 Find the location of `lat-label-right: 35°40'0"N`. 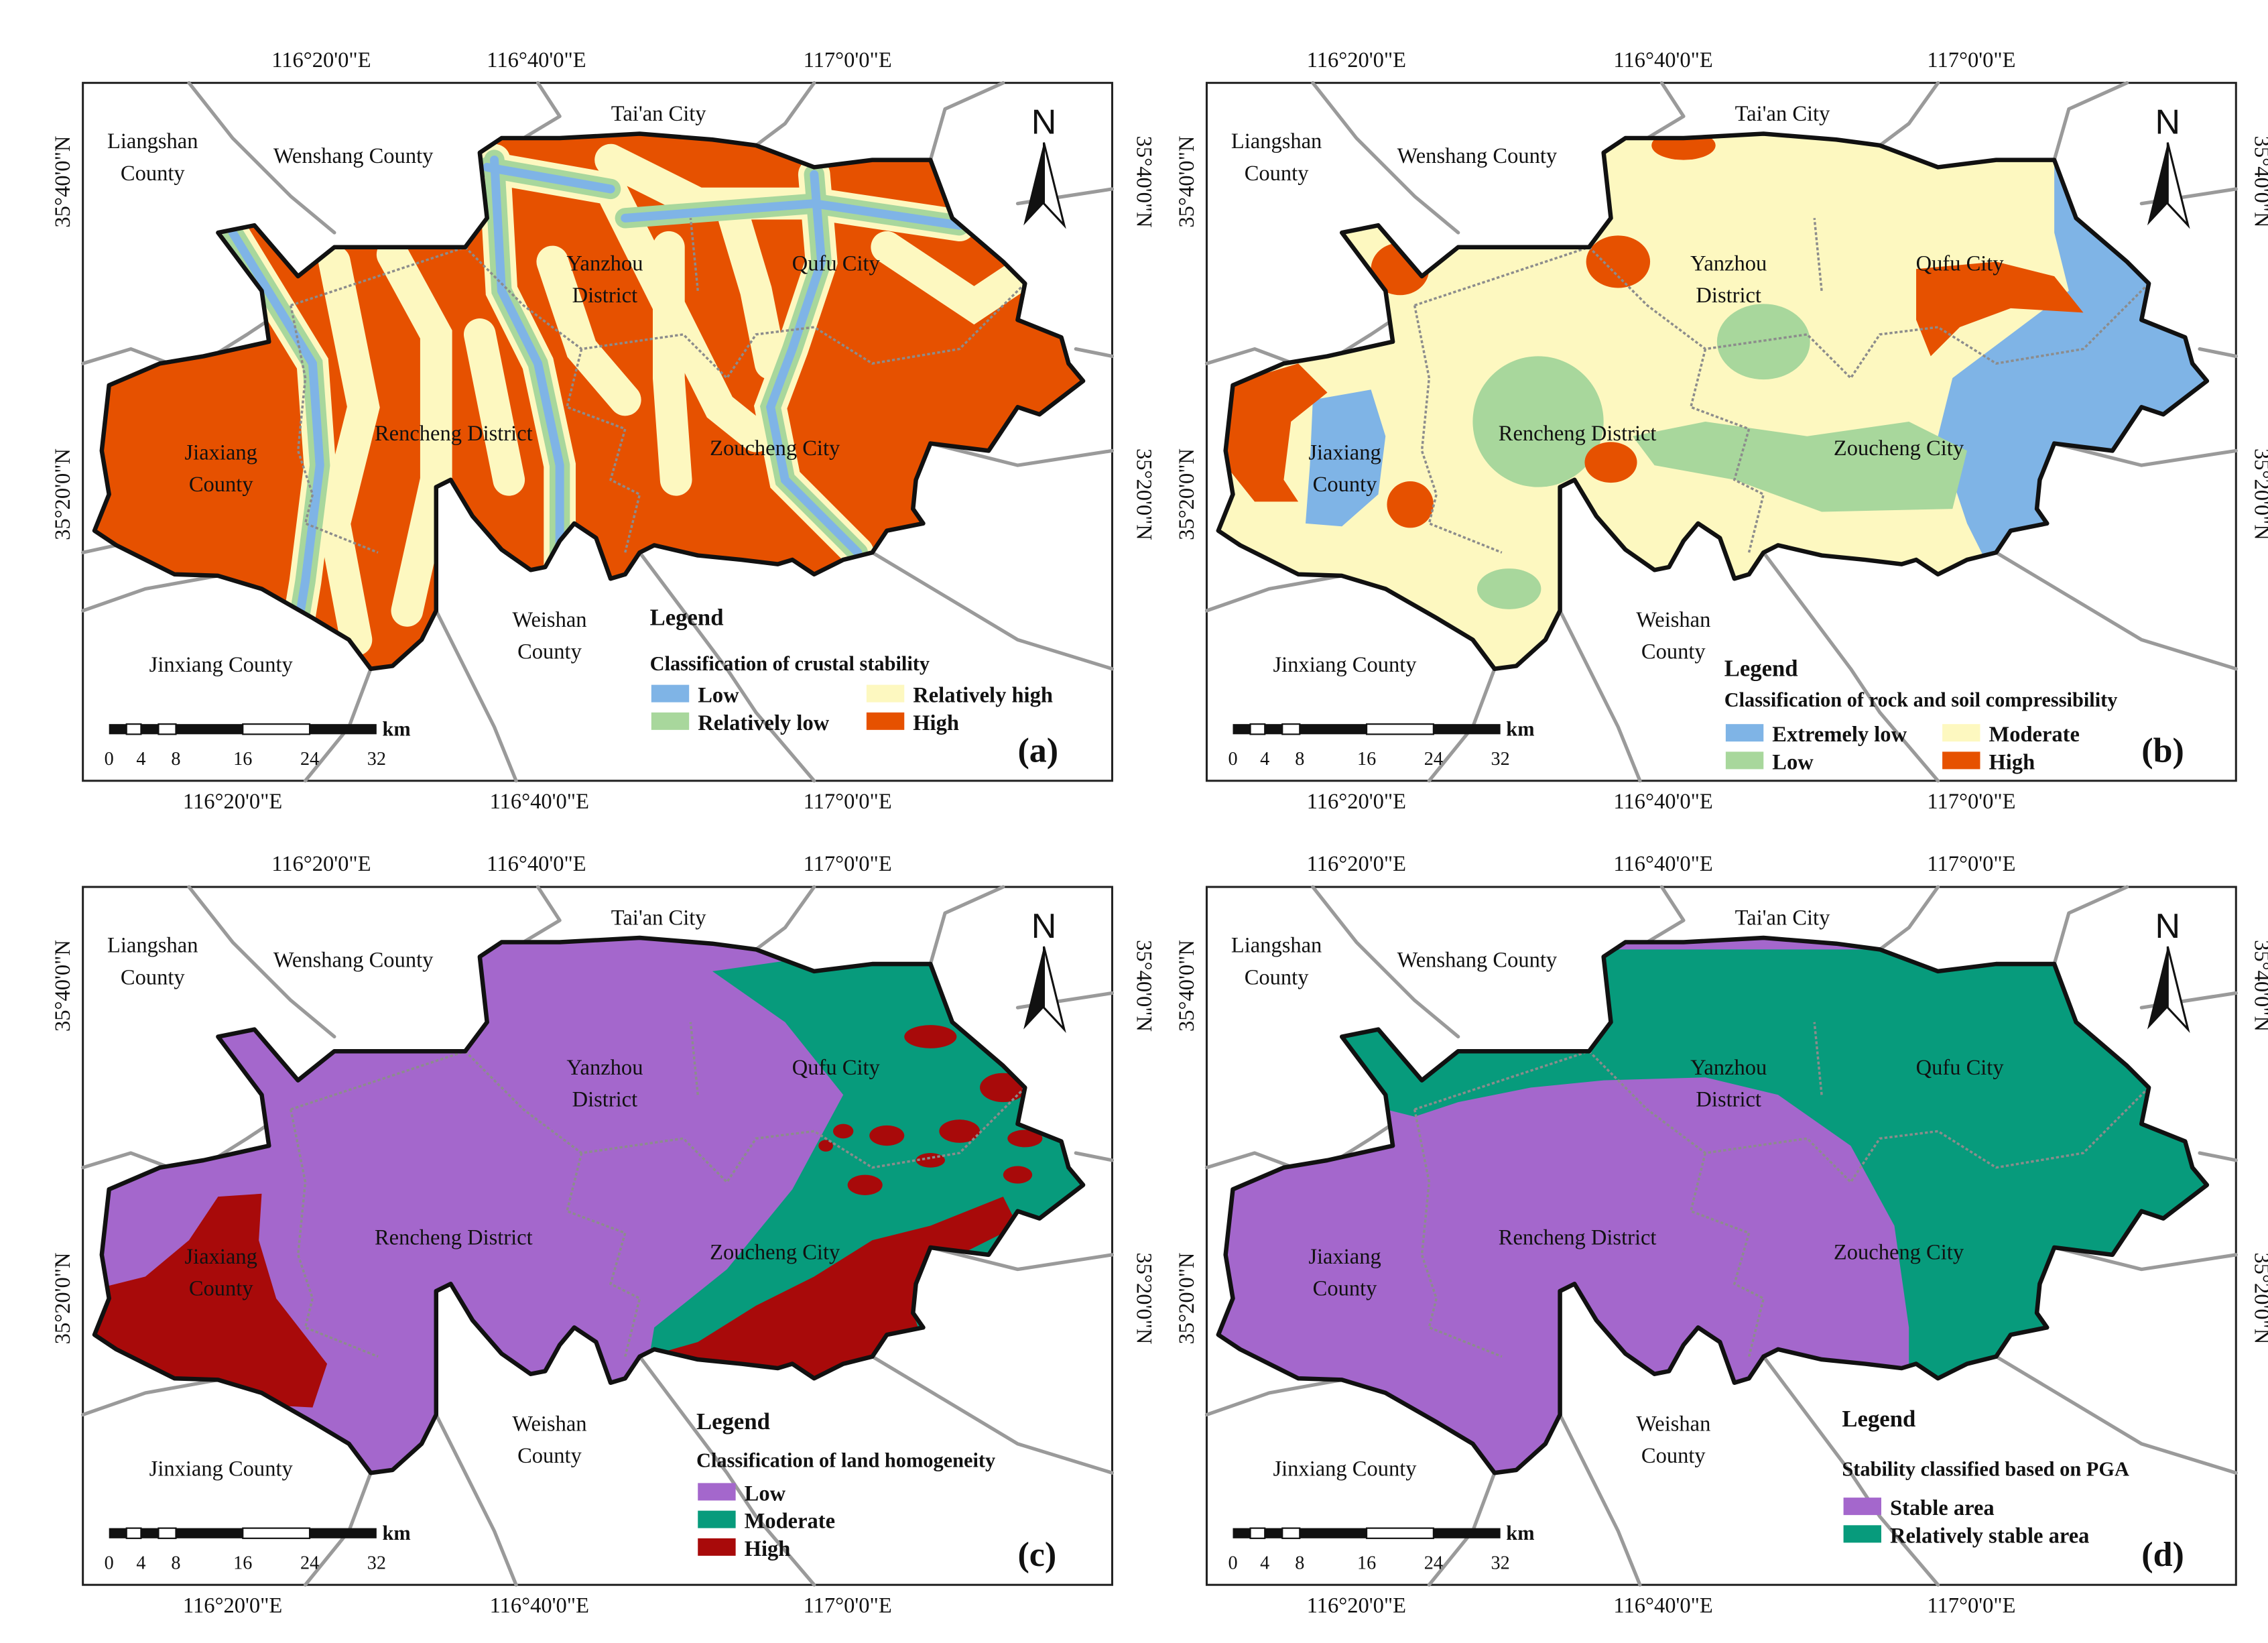

lat-label-right: 35°40'0"N is located at coordinates (2259, 182).